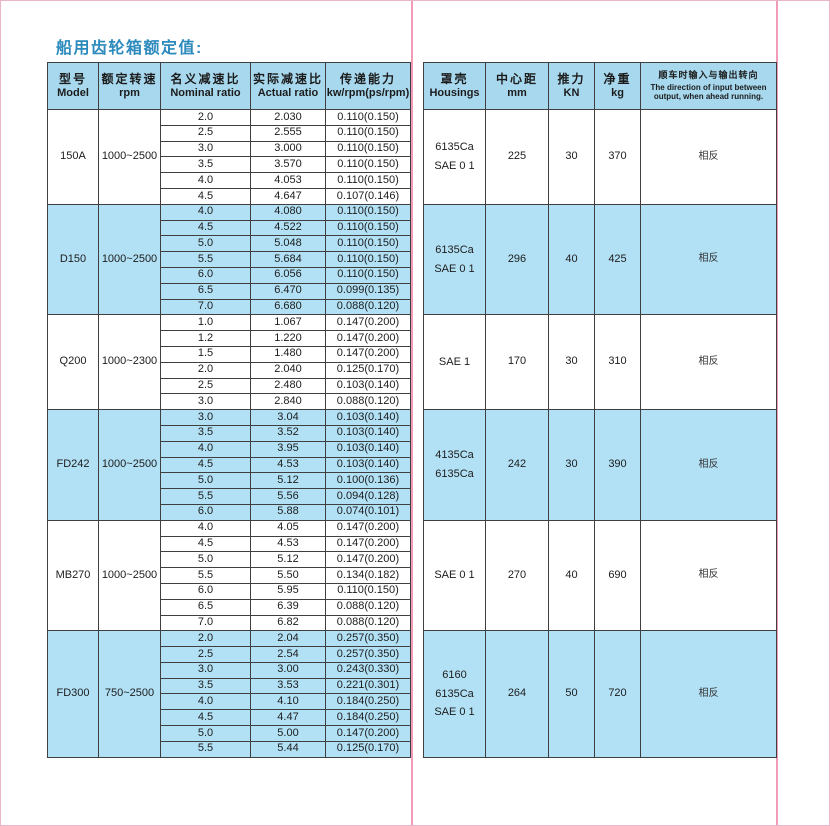 The width and height of the screenshot is (830, 826). What do you see at coordinates (205, 323) in the screenshot?
I see `nominal-ratio-cell: 1.0` at bounding box center [205, 323].